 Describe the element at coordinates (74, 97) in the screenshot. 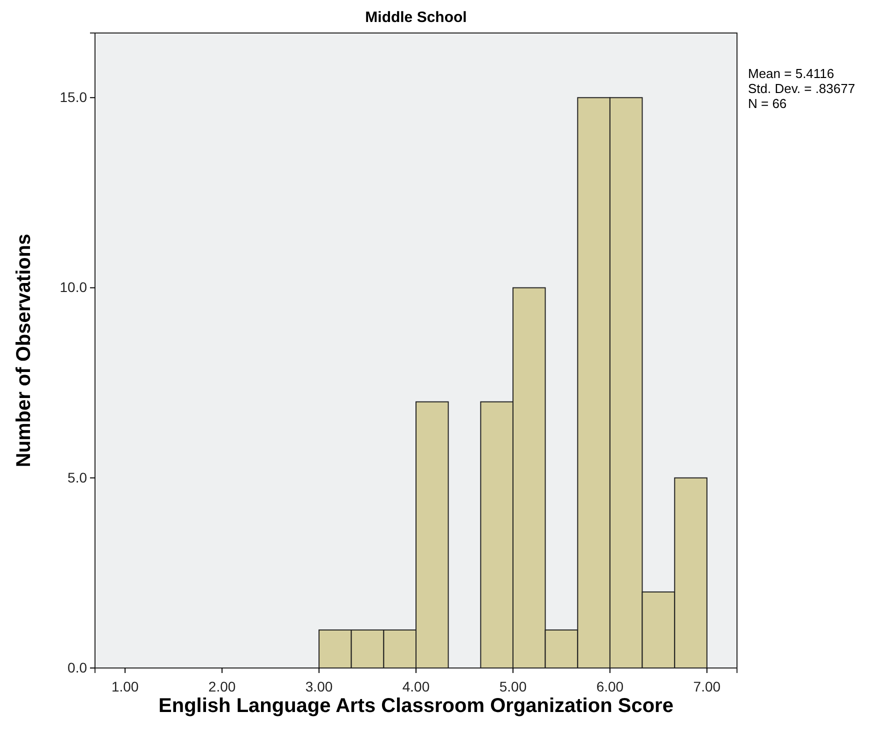

I see `y-tick-label: 15.0` at that location.